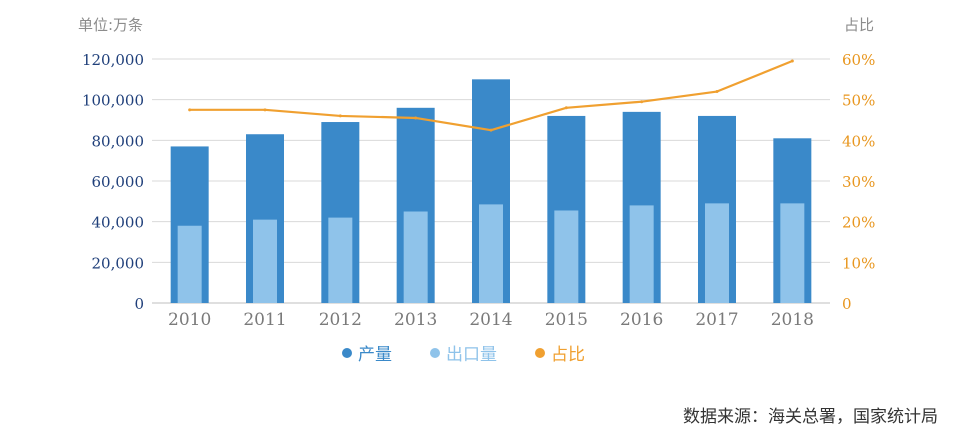  What do you see at coordinates (118, 223) in the screenshot?
I see `left-axis-tick-label: 40,000` at bounding box center [118, 223].